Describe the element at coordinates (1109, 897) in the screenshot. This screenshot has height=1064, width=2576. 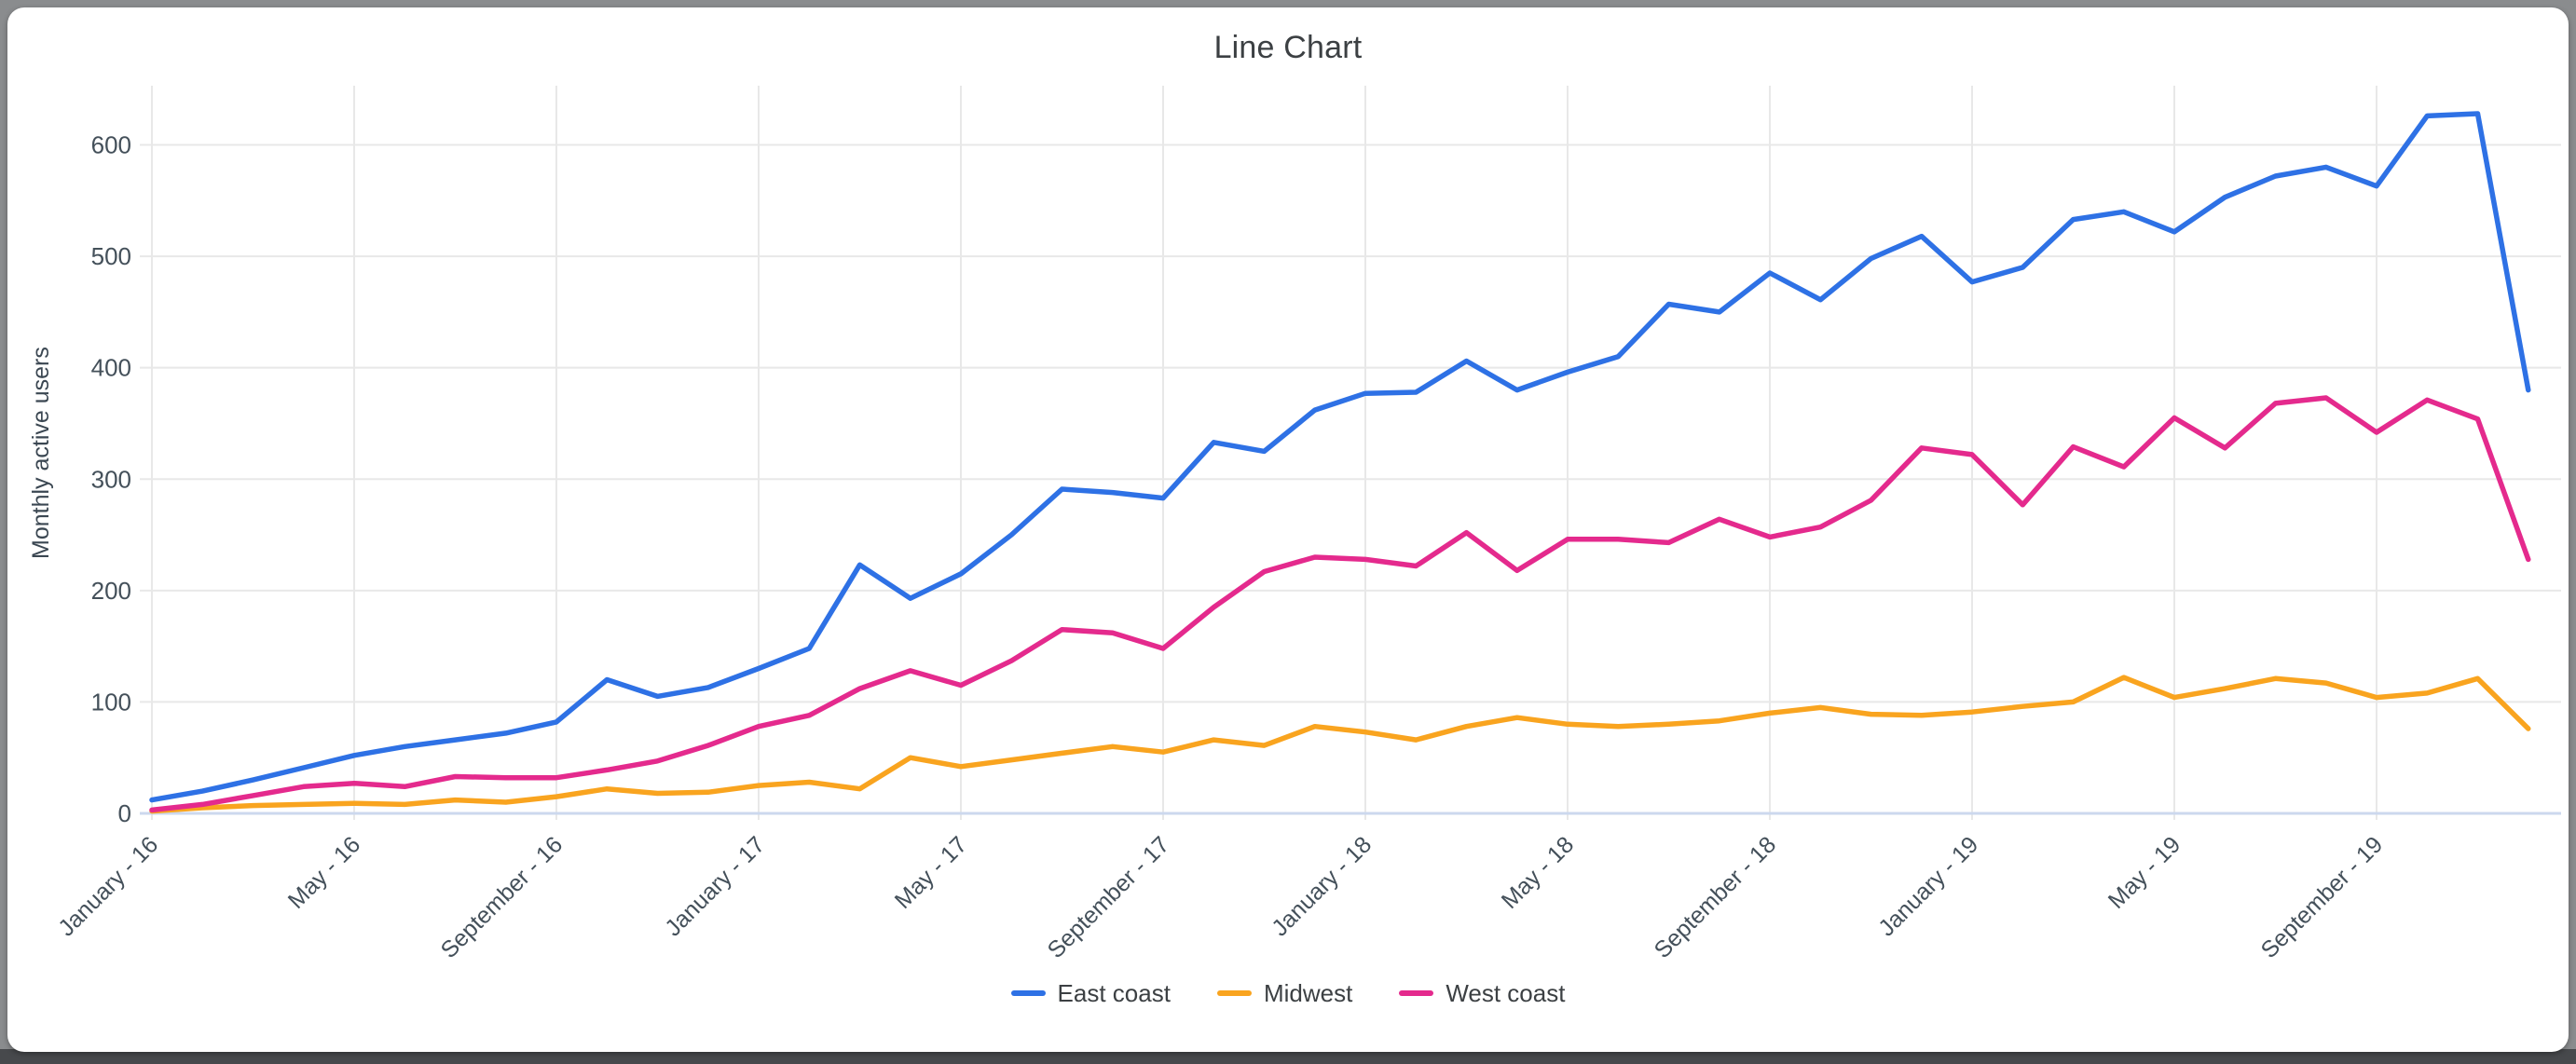
I see `x-tick-label: September - 17` at that location.